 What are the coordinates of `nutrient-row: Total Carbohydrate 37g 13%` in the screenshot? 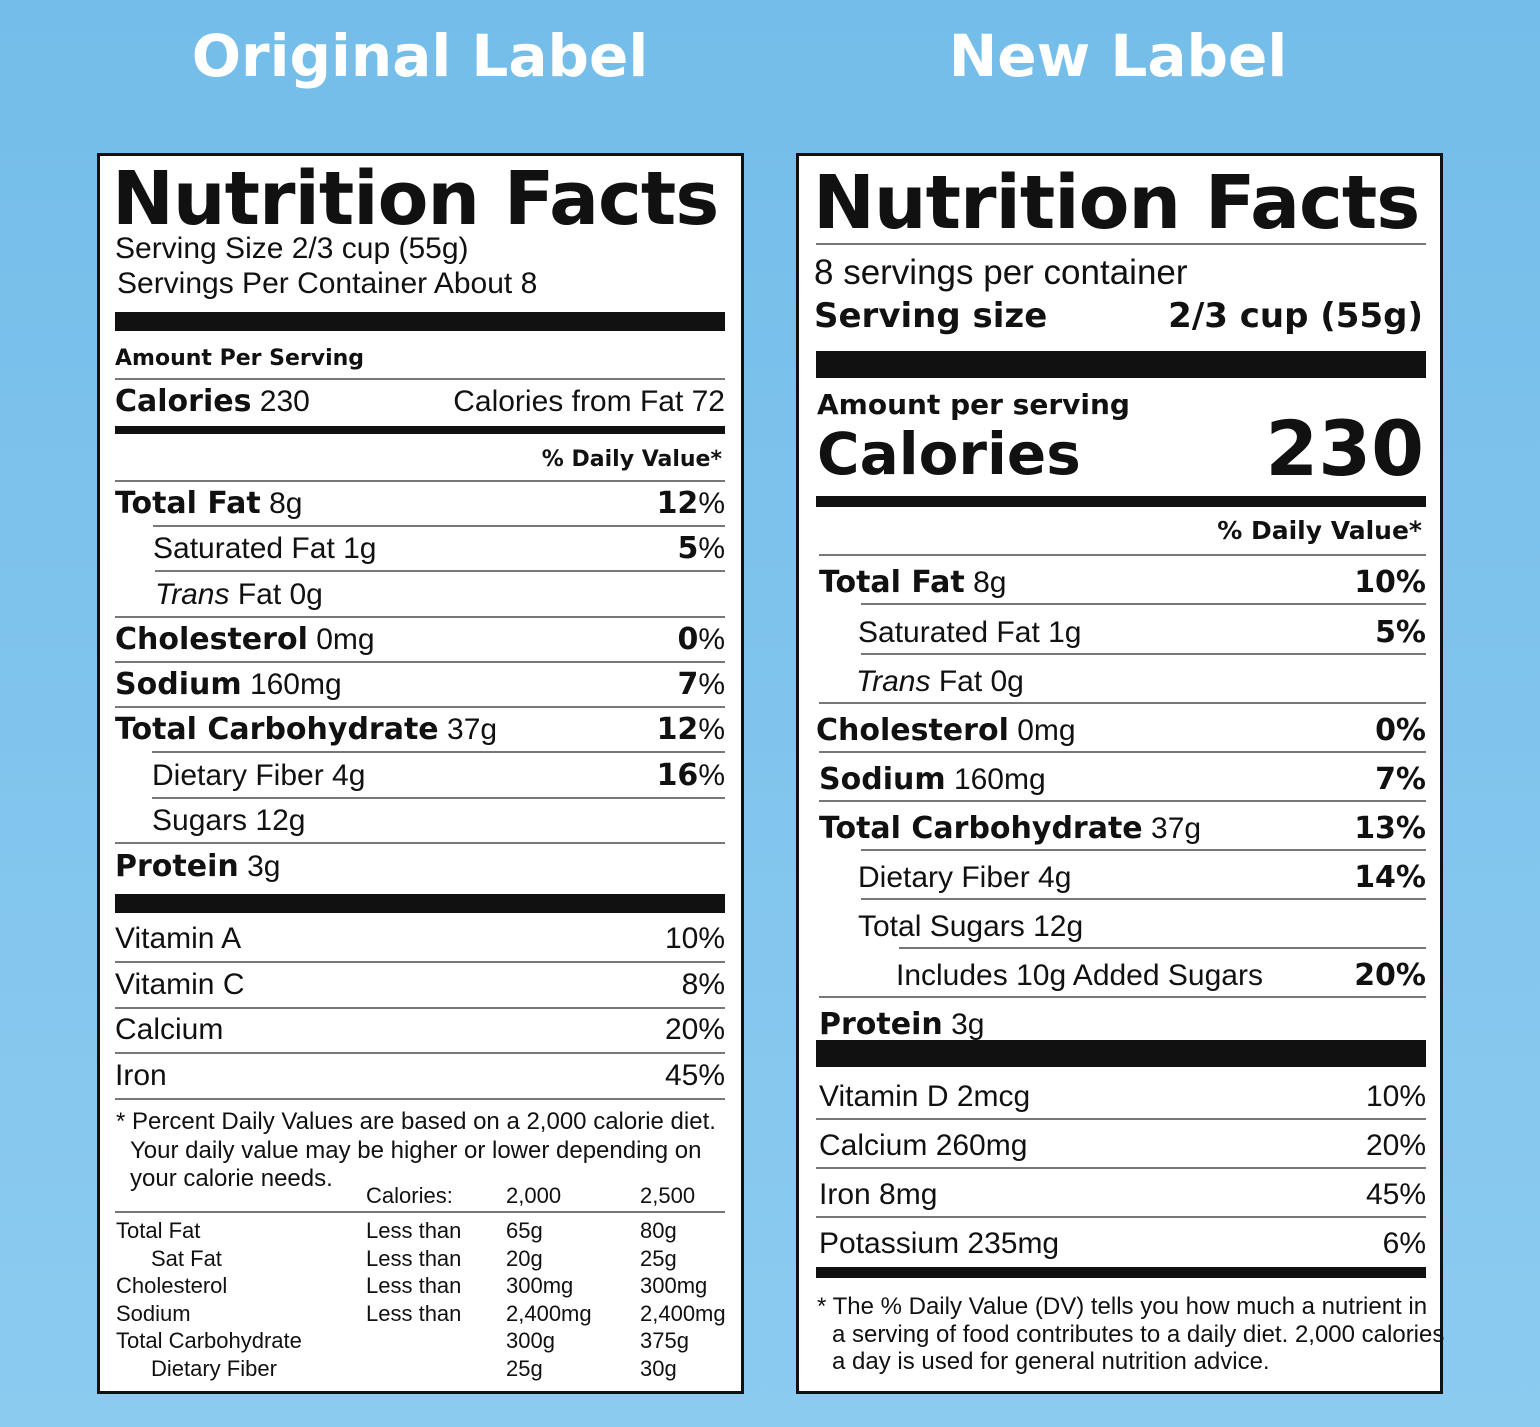 It's located at (1121, 825).